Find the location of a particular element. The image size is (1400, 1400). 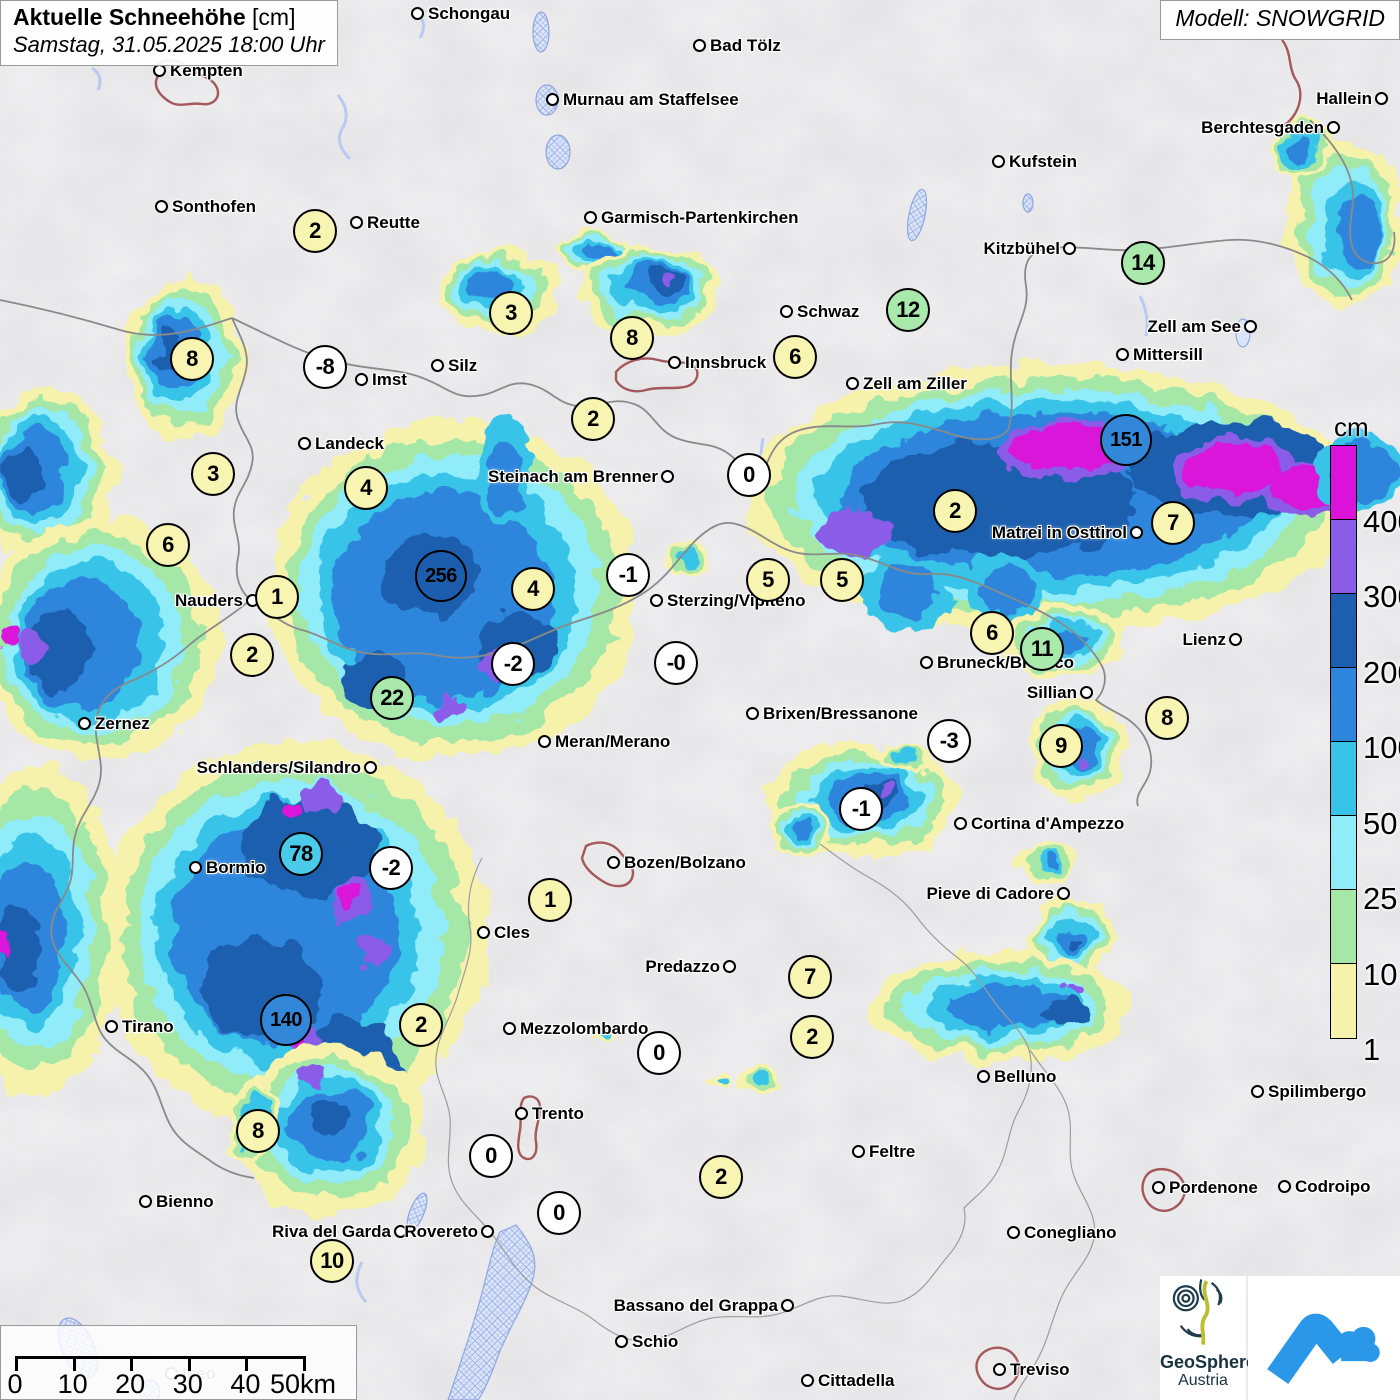

geosphere-contour-icon is located at coordinates (1197, 1312).